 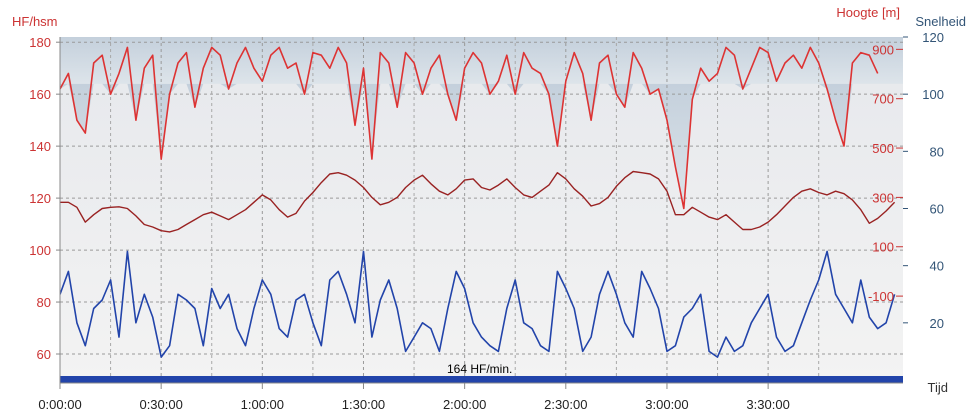 What do you see at coordinates (937, 209) in the screenshot?
I see `right-outer-tick-label: 60` at bounding box center [937, 209].